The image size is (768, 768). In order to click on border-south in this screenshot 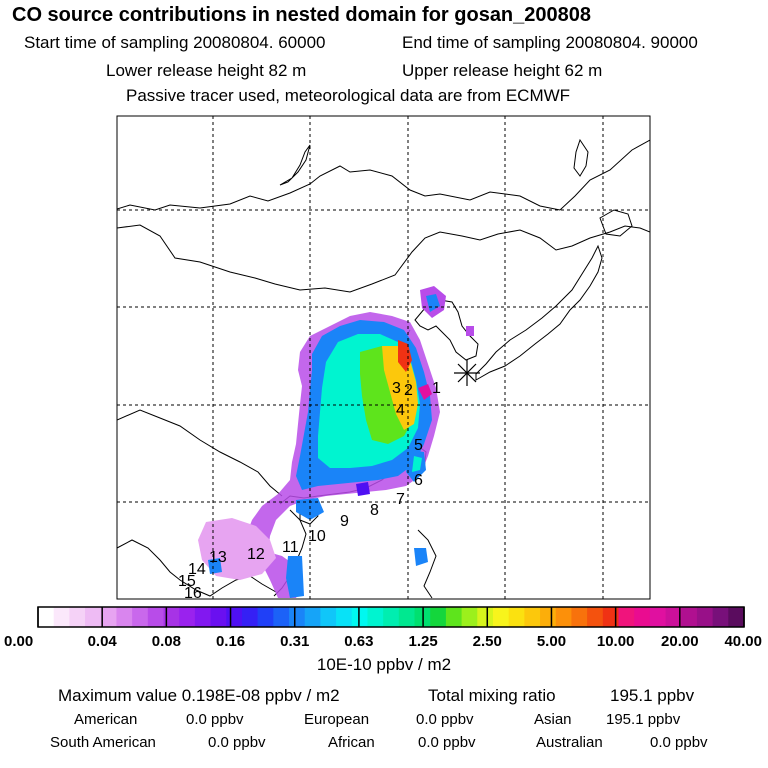, I will do `click(200, 453)`.